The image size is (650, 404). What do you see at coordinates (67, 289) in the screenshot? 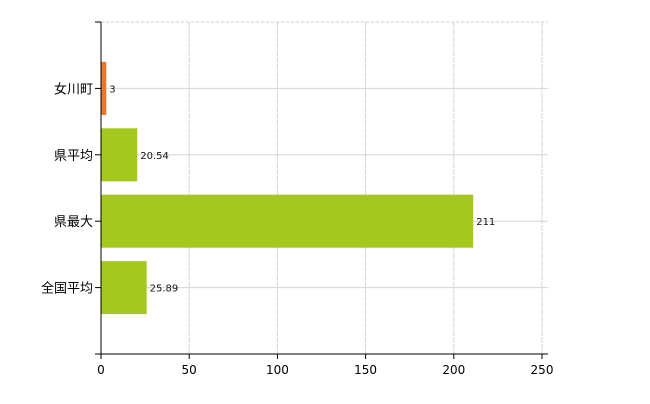
I see `y-tick-label: 全国平均` at bounding box center [67, 289].